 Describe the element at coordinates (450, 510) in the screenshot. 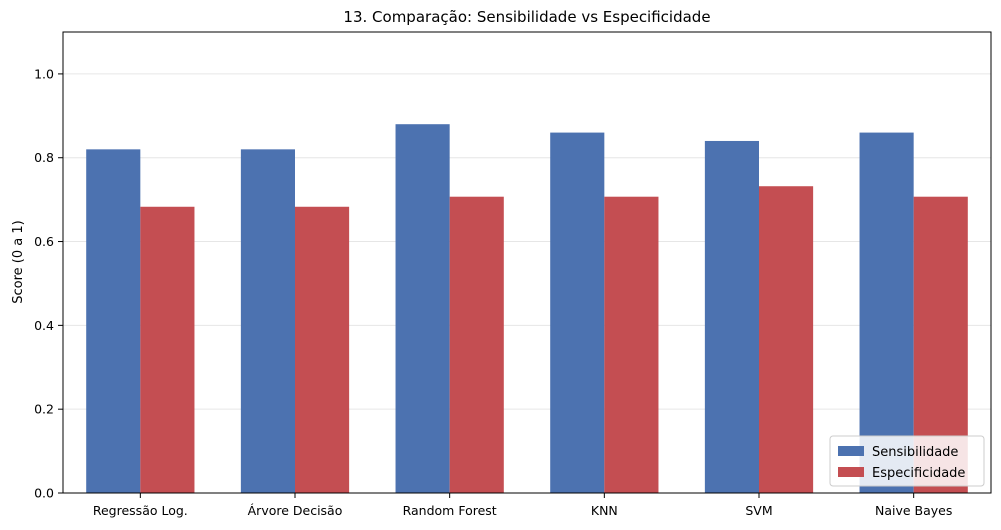

I see `x-tick-label: Random Forest` at that location.